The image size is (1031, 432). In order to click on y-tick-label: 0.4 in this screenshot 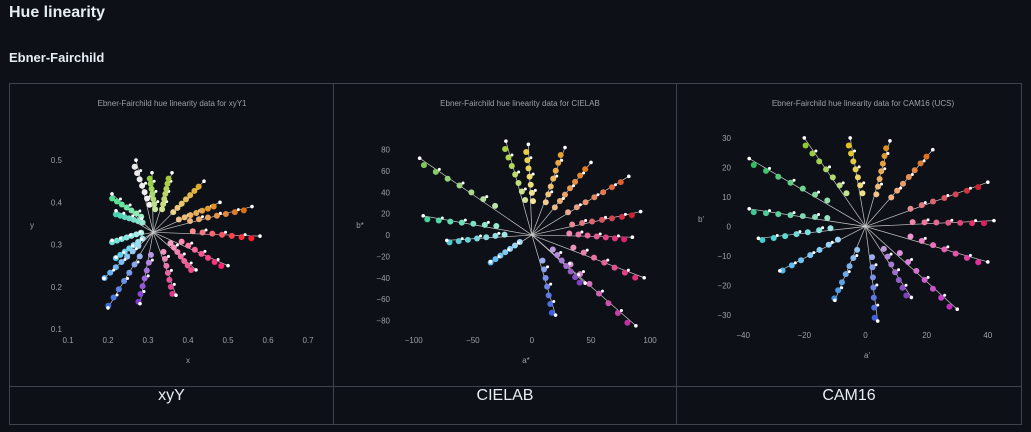, I will do `click(57, 202)`.